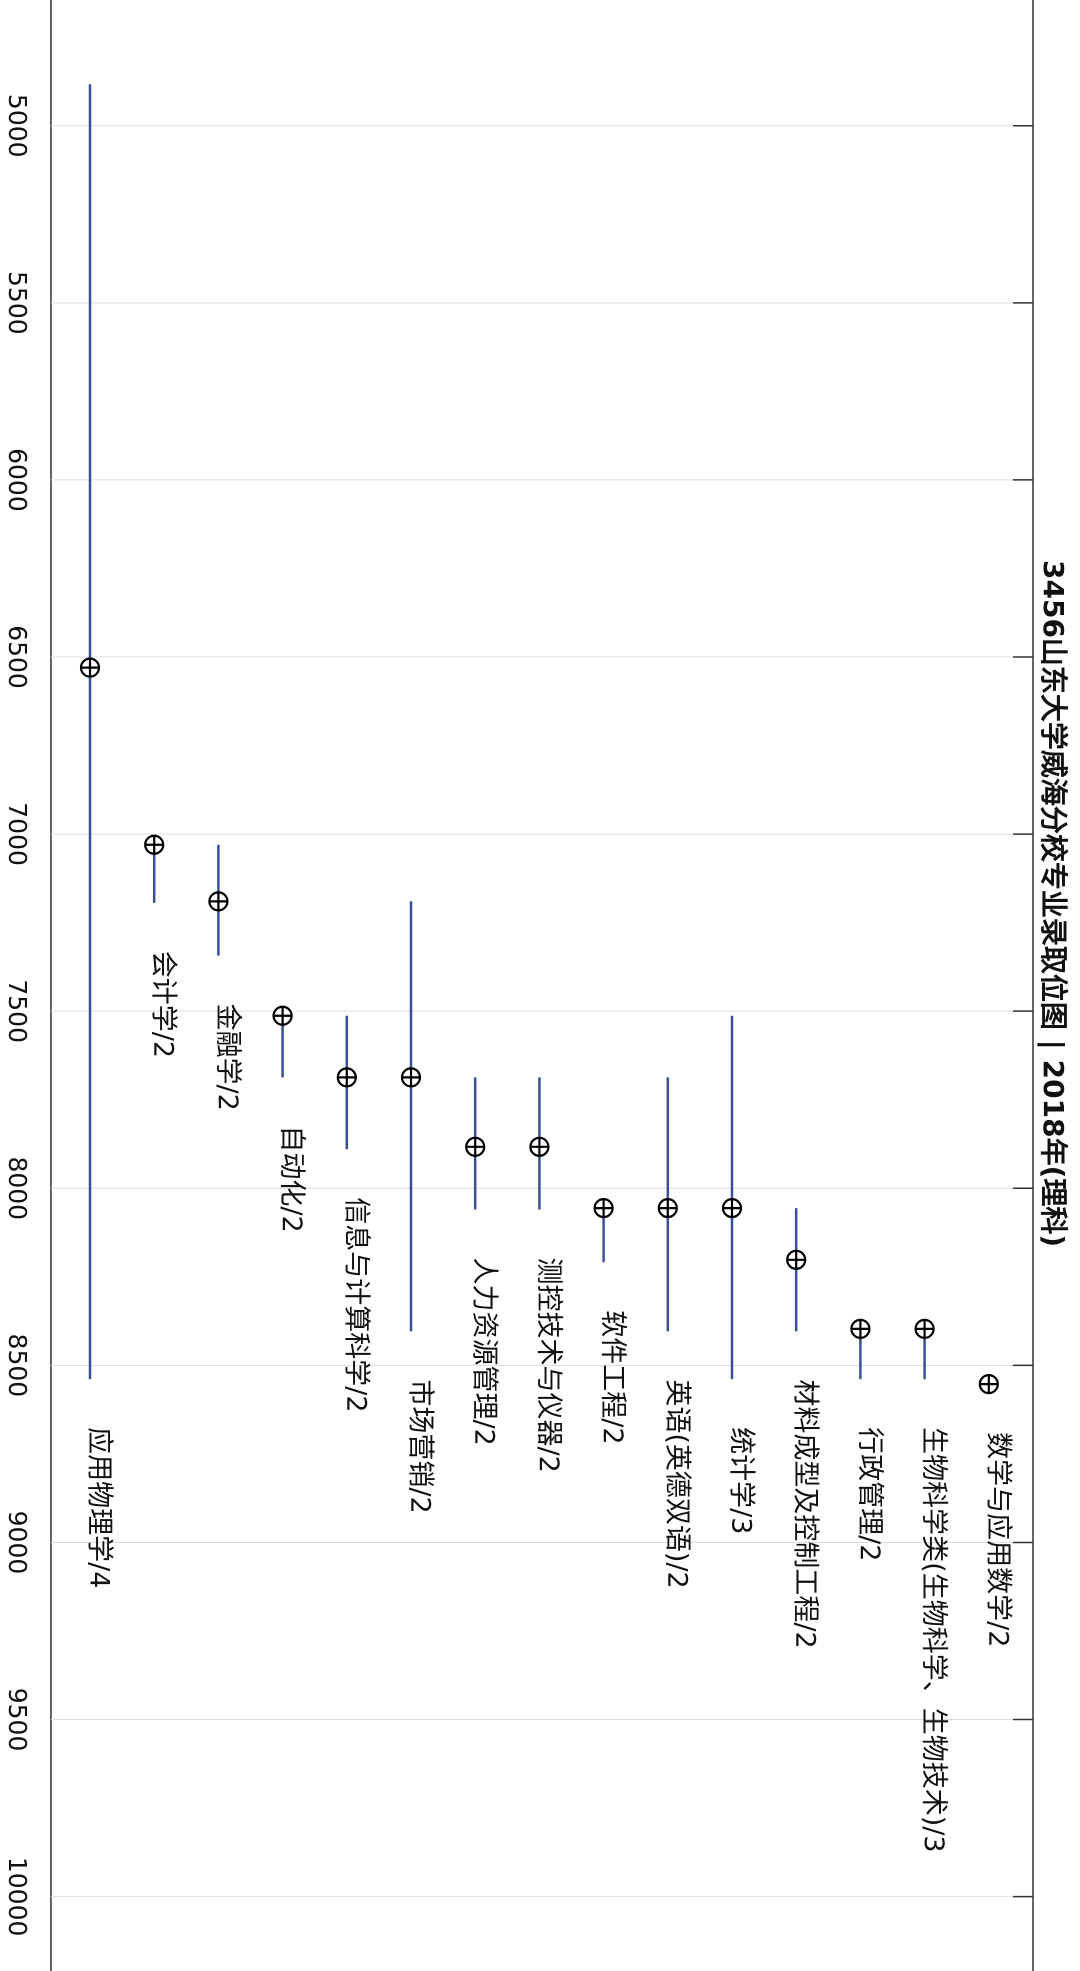 Image resolution: width=1080 pixels, height=1971 pixels. I want to click on y-tick-label: 9500, so click(17, 1720).